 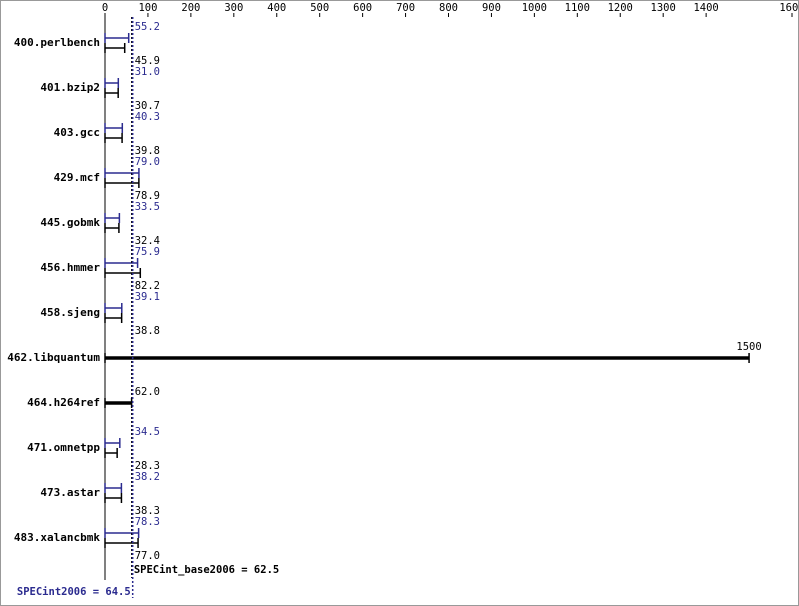 What do you see at coordinates (147, 8) in the screenshot?
I see `x-tick-label: 100` at bounding box center [147, 8].